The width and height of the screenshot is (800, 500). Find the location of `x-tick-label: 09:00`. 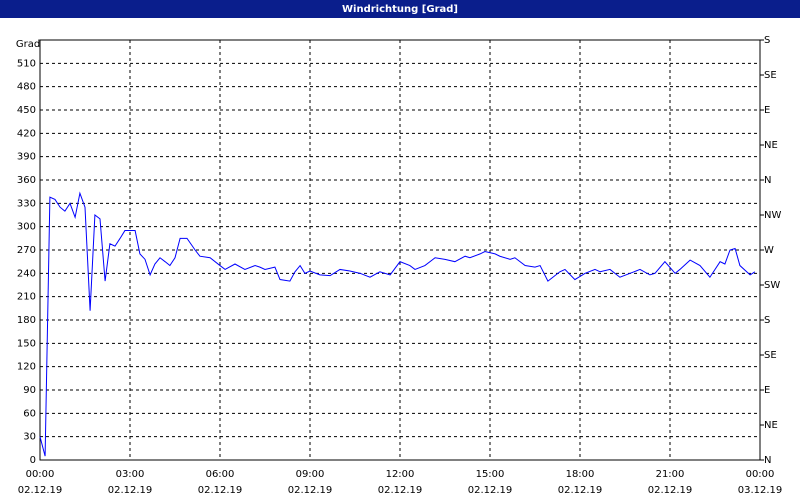

x-tick-label: 09:00 is located at coordinates (310, 474).